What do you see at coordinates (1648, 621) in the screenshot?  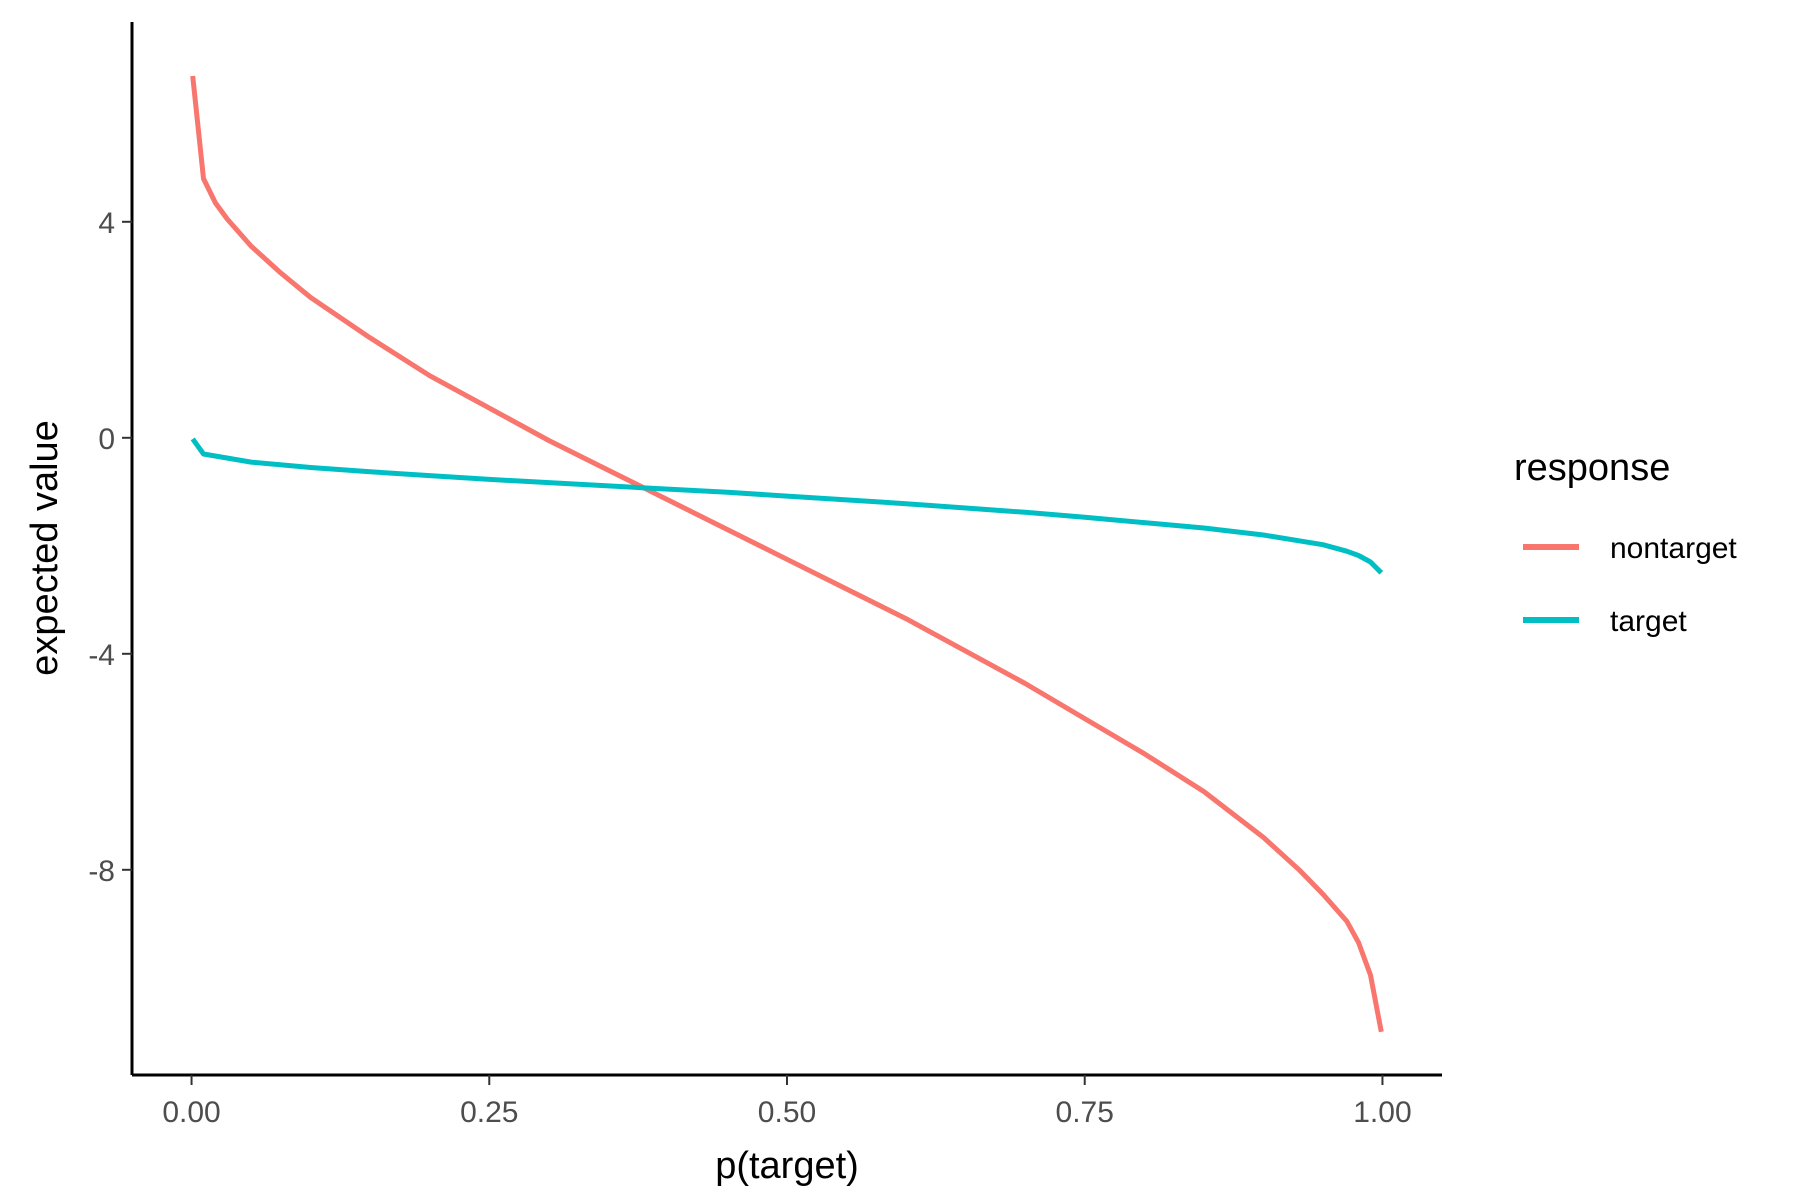 I see `legend-label-target: target` at bounding box center [1648, 621].